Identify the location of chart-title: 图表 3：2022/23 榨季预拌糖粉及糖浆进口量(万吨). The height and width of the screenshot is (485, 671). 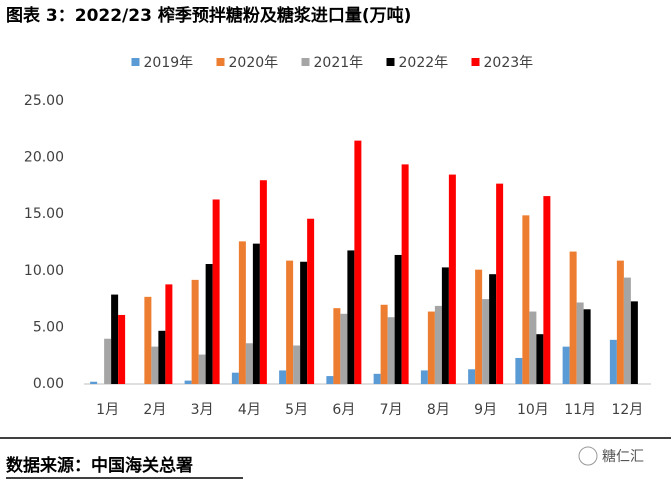
(208, 15).